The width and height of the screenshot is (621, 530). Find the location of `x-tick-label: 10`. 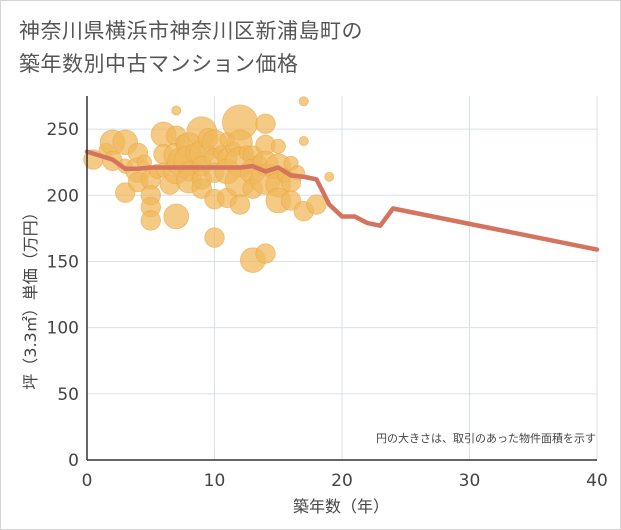

x-tick-label: 10 is located at coordinates (215, 481).